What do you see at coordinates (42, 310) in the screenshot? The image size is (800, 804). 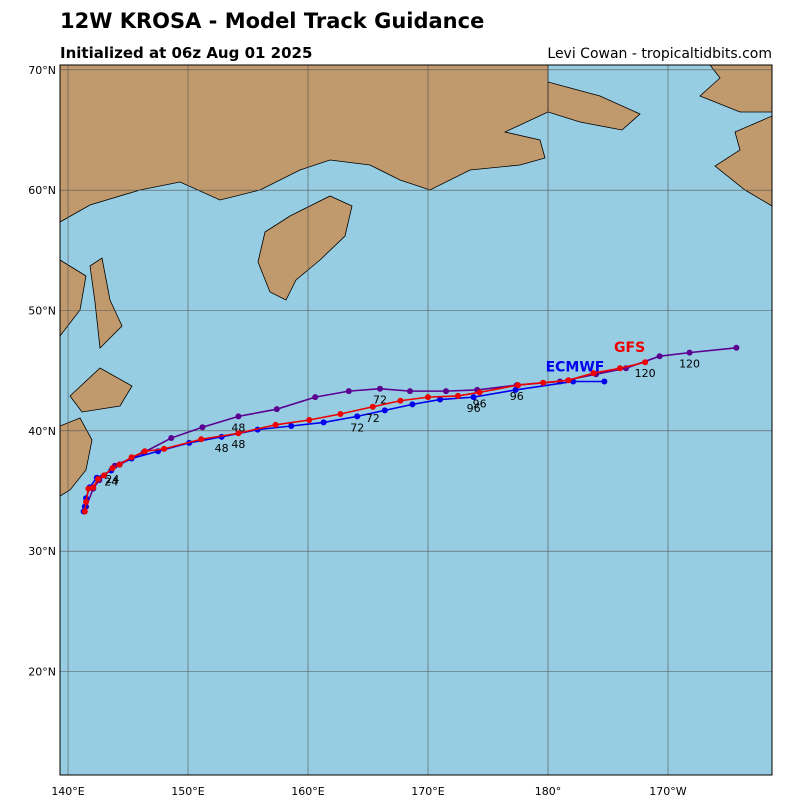 I see `y-tick-label: 50°N` at bounding box center [42, 310].